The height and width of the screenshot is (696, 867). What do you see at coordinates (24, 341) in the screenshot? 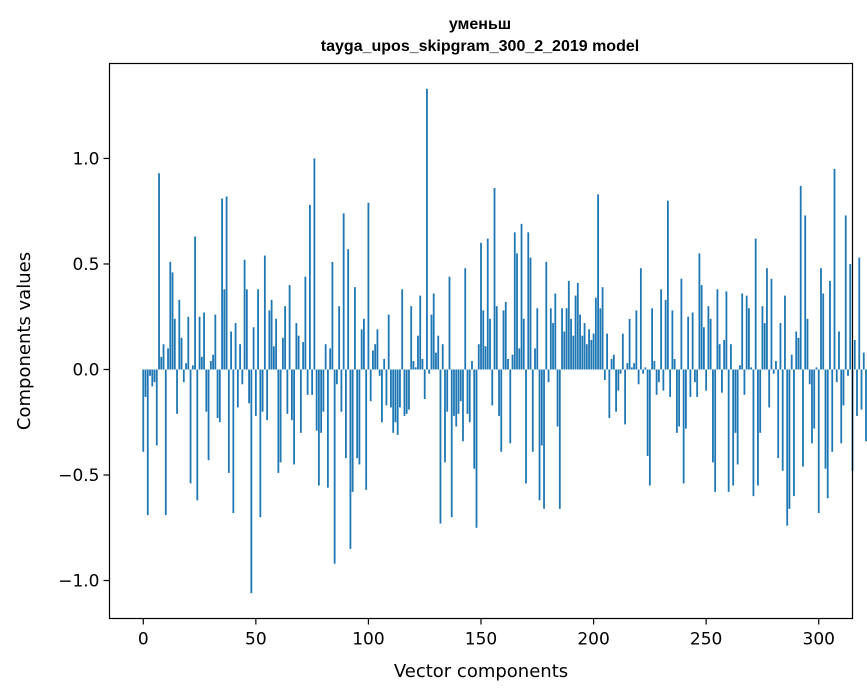
I see `y-axis-label: Components values` at bounding box center [24, 341].